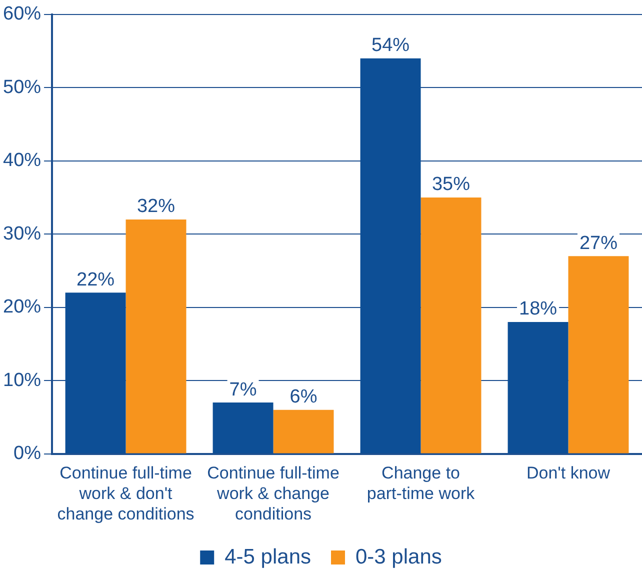  Describe the element at coordinates (22, 380) in the screenshot. I see `y-tick-label: 10%` at that location.